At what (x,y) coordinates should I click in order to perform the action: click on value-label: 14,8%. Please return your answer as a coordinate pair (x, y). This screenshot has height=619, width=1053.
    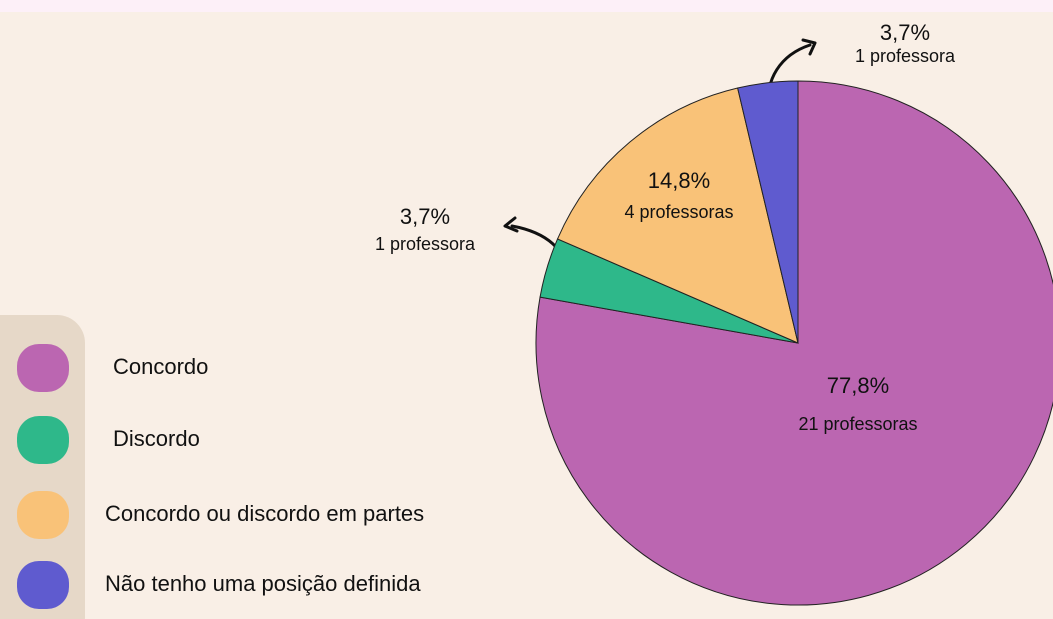
    Looking at the image, I should click on (679, 180).